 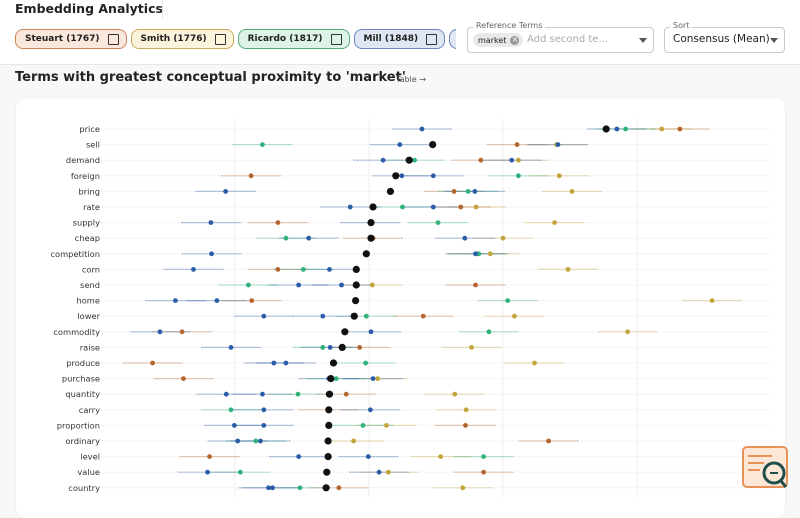 I want to click on remove-tag-icon: ✕, so click(x=515, y=40).